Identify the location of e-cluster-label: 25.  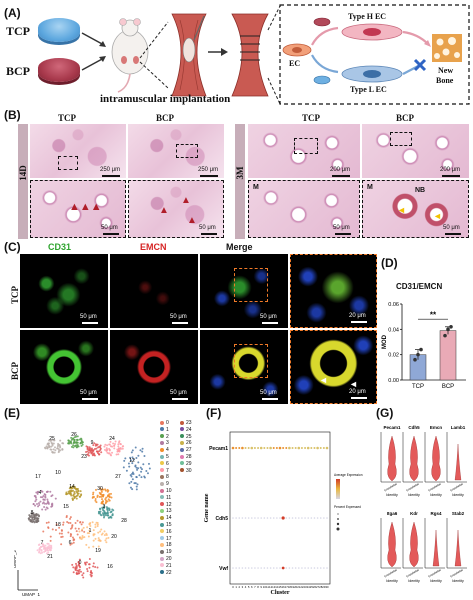
(52, 439).